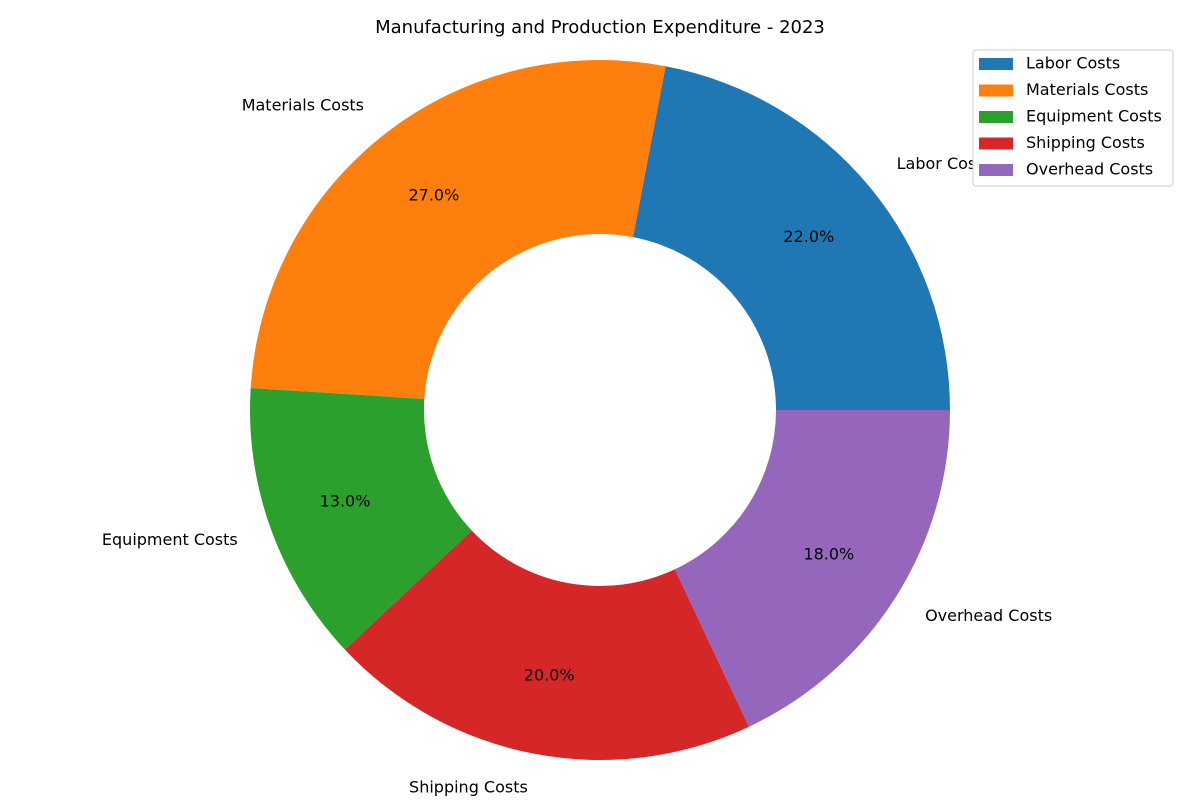 This screenshot has height=800, width=1200. What do you see at coordinates (996, 64) in the screenshot?
I see `legend-swatch-labor-costs` at bounding box center [996, 64].